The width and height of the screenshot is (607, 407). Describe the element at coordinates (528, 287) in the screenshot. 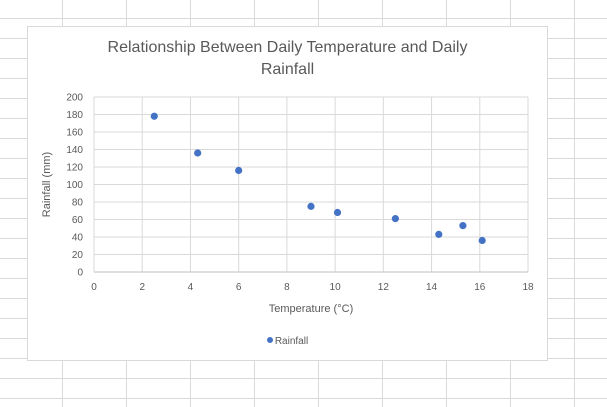

I see `x-tick-label: 18` at that location.